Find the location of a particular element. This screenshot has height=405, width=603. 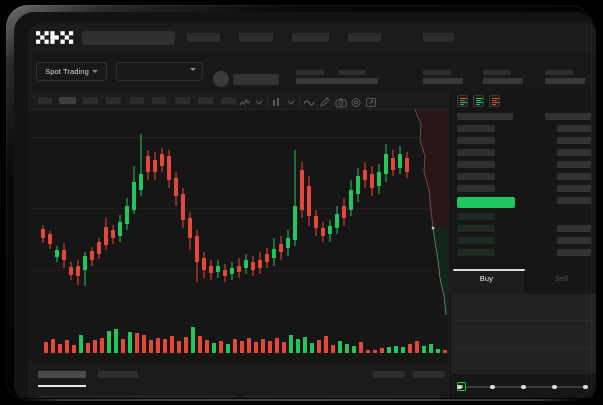

tab-sell: Sell is located at coordinates (561, 278).